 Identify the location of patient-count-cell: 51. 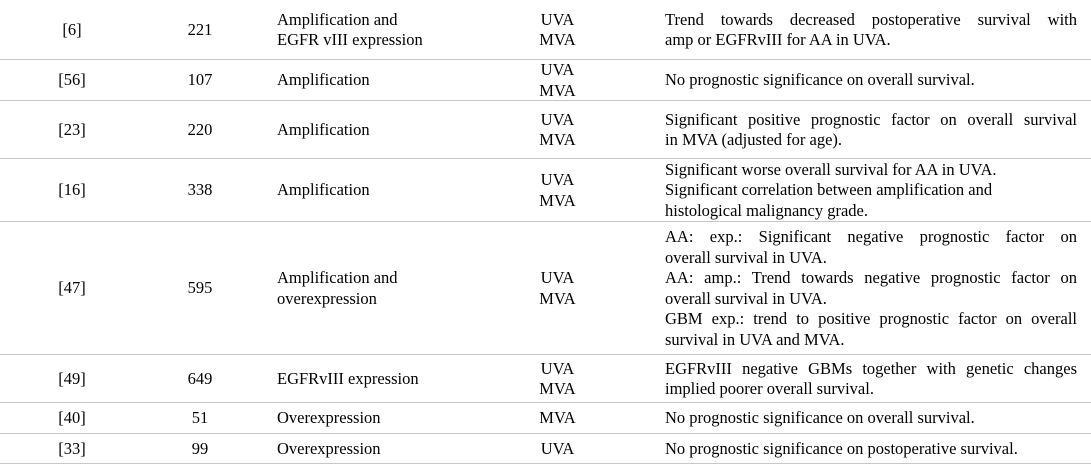
(200, 418).